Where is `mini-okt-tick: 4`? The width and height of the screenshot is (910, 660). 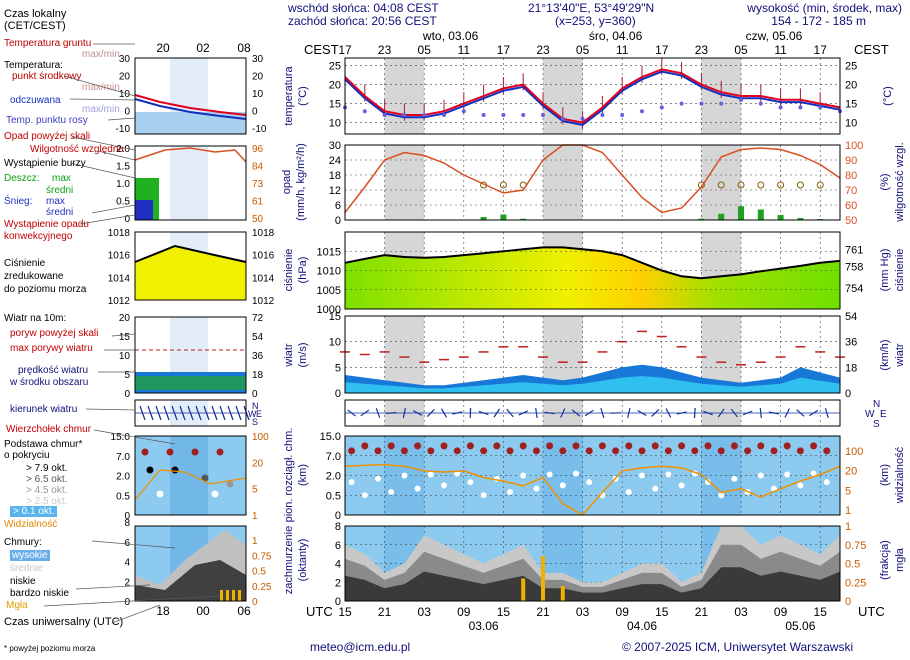
mini-okt-tick: 4 is located at coordinates (127, 563).